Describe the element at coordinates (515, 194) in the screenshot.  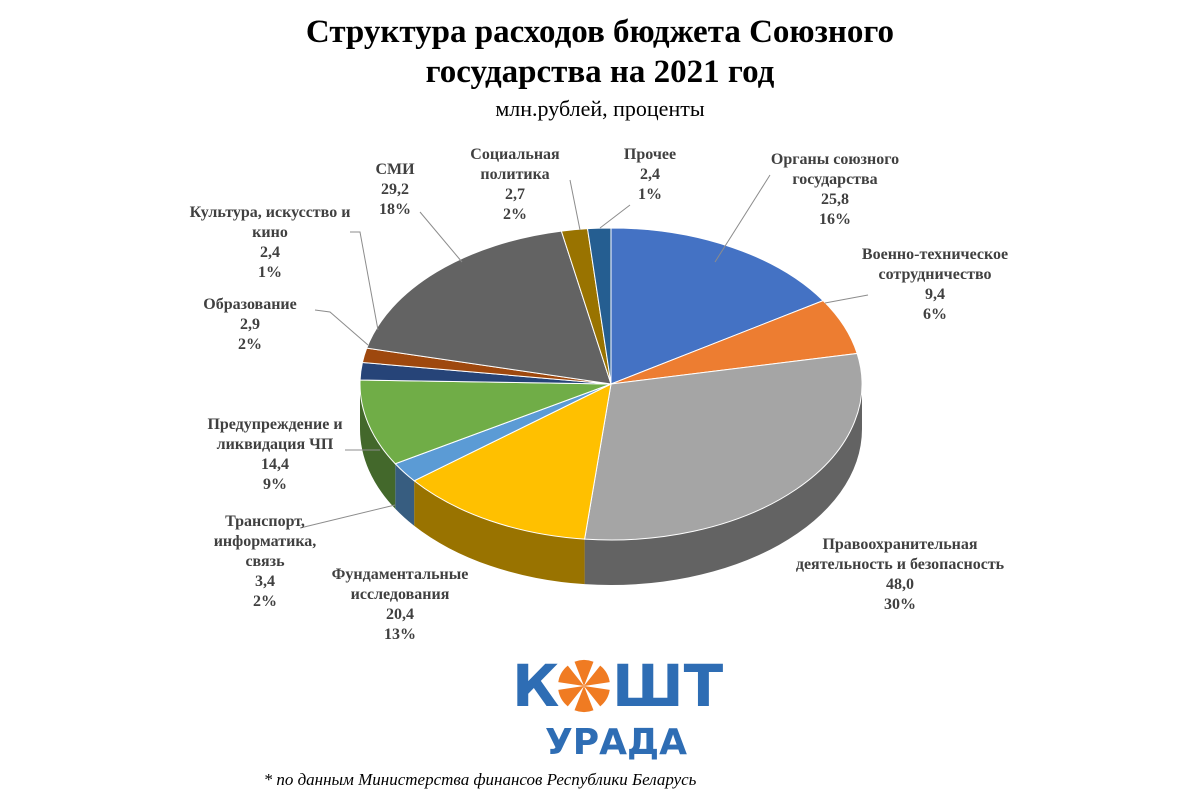
I see `value-label: 2,7` at that location.